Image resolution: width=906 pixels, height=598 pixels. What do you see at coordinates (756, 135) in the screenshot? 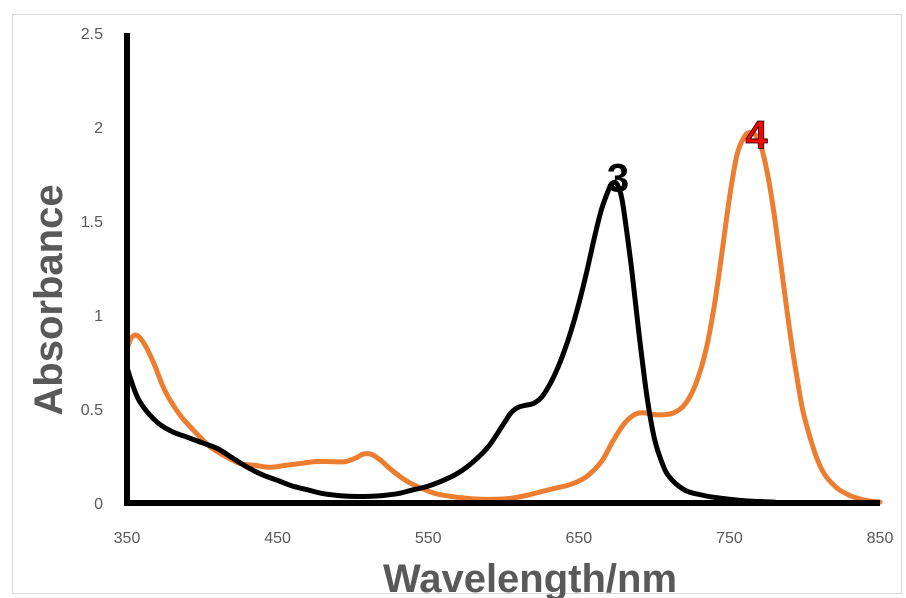
I see `curve-label-4: 4` at bounding box center [756, 135].